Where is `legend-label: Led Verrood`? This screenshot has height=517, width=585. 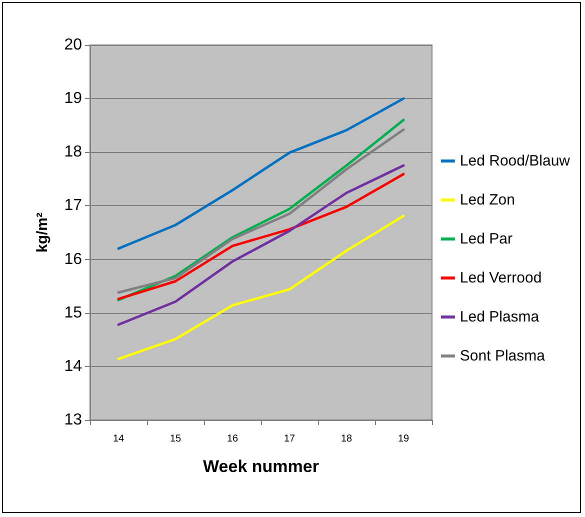 legend-label: Led Verrood is located at coordinates (501, 278).